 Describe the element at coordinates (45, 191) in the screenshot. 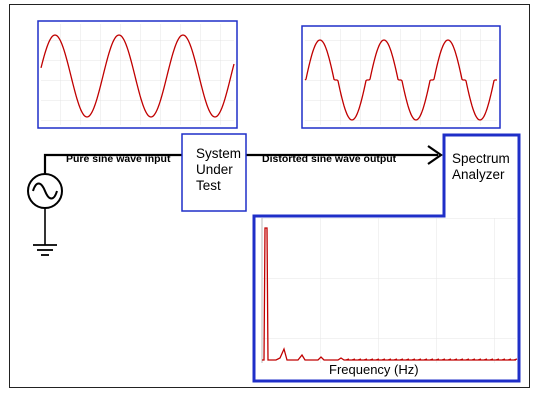

I see `ac-source-icon` at that location.